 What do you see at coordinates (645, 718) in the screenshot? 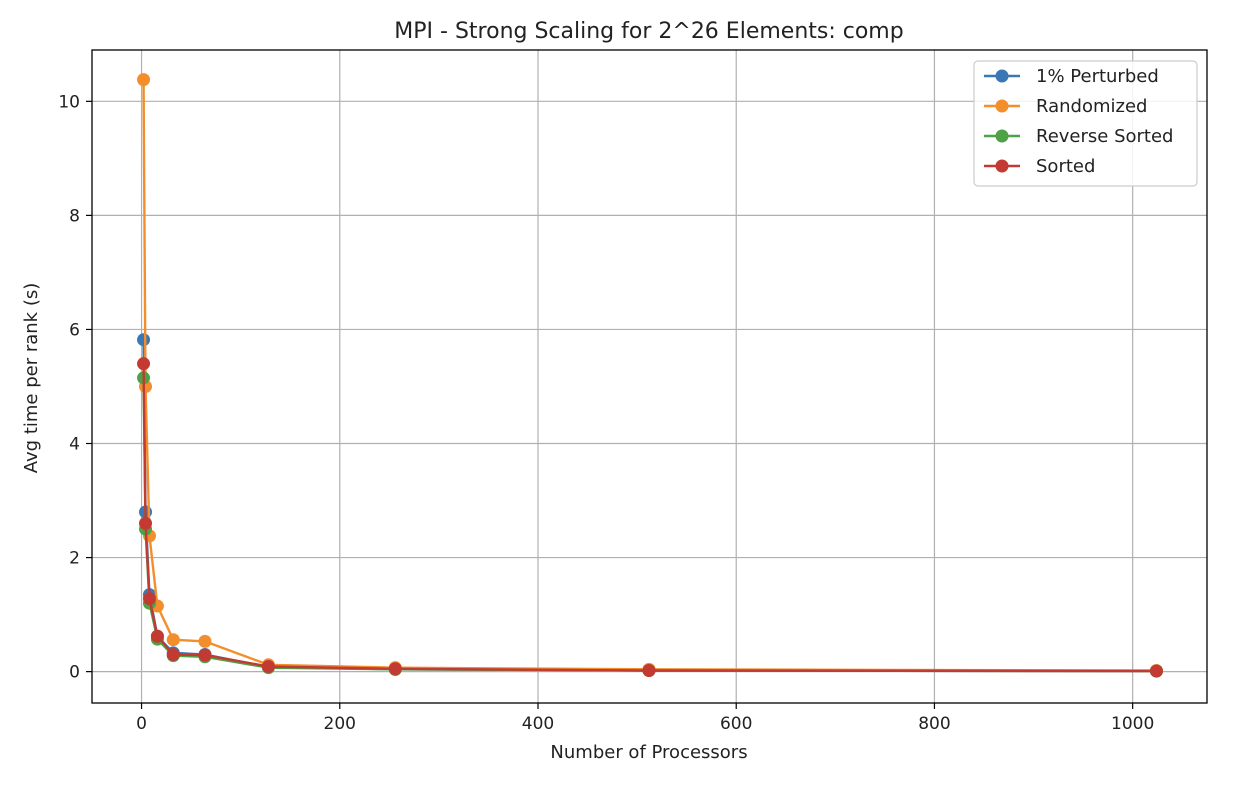
I see `x-axis-ticks: 0 200 400 600 800 1000` at bounding box center [645, 718].